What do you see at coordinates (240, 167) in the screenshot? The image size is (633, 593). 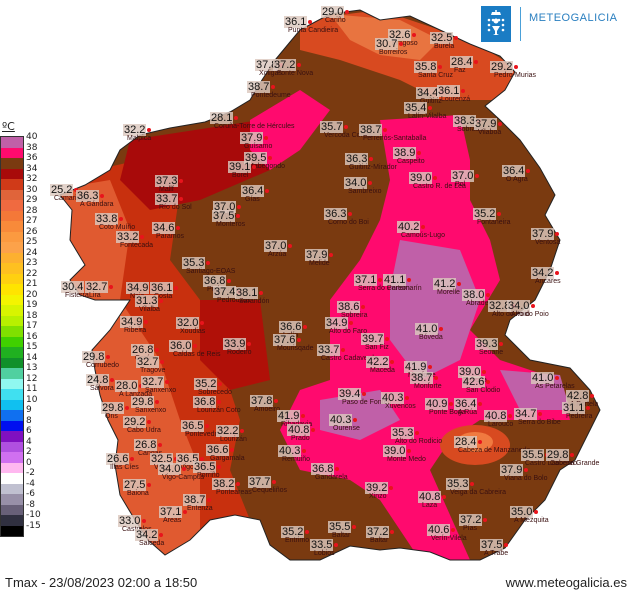 I see `station-temperature: 39.1` at bounding box center [240, 167].